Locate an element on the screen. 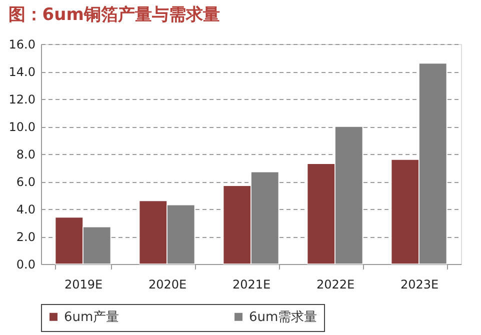 The image size is (481, 335). x-tick-label: 2020E is located at coordinates (167, 285).